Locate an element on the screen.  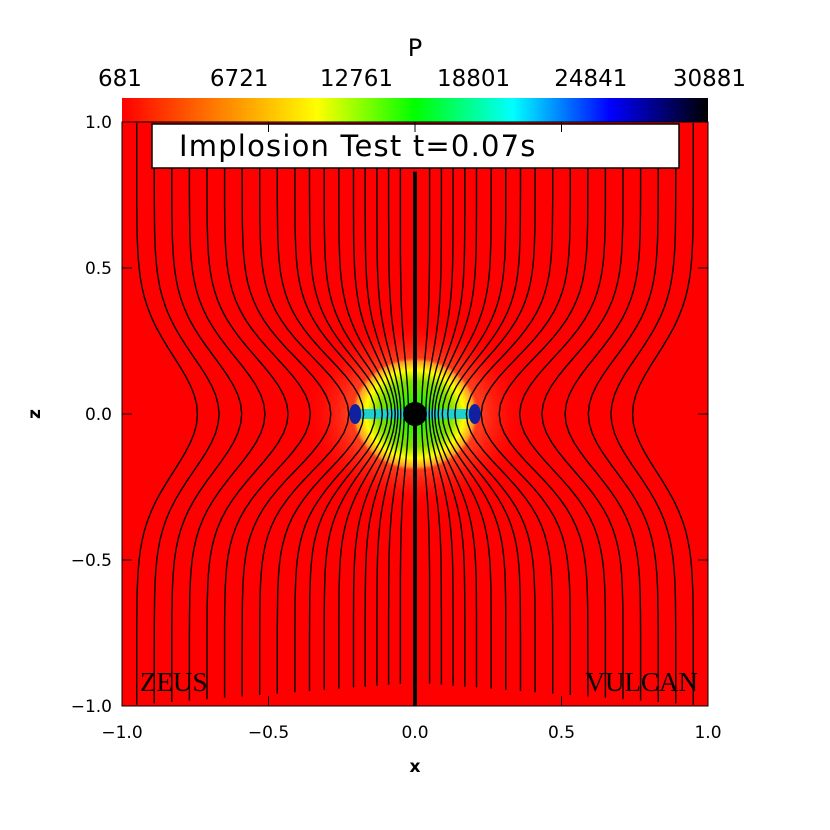
y-tick-label: −0.5 is located at coordinates (91, 561).